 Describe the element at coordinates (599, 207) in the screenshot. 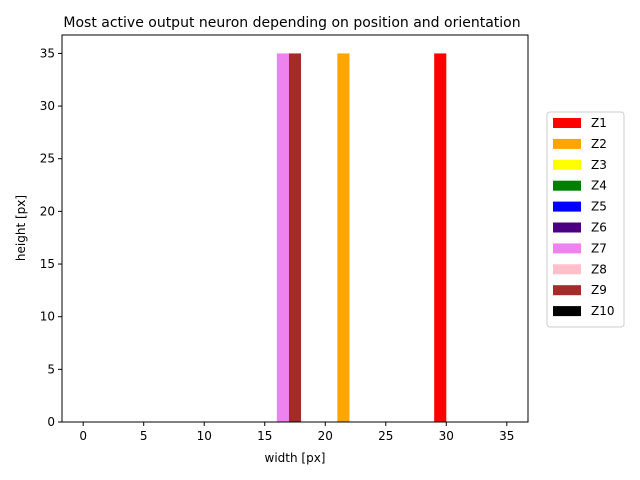

I see `legend-label-z5: Z5` at that location.